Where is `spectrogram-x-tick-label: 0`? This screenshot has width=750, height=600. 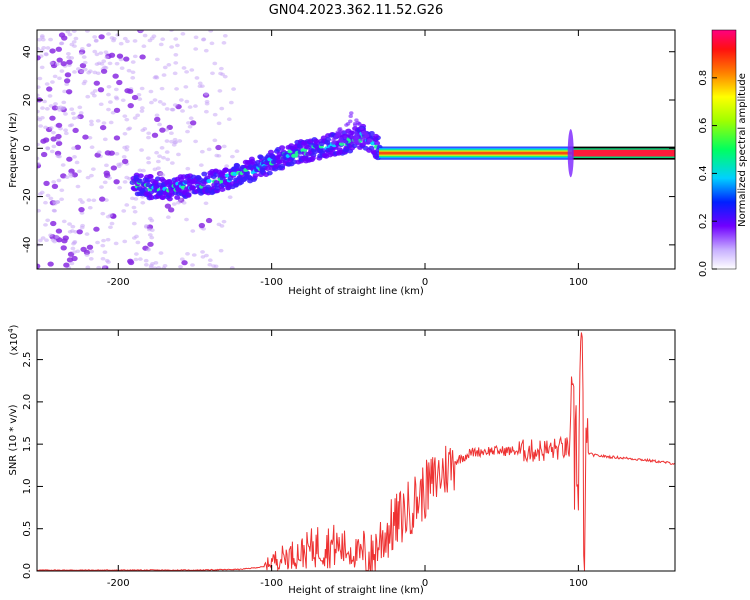
spectrogram-x-tick-label: 0 is located at coordinates (425, 282).